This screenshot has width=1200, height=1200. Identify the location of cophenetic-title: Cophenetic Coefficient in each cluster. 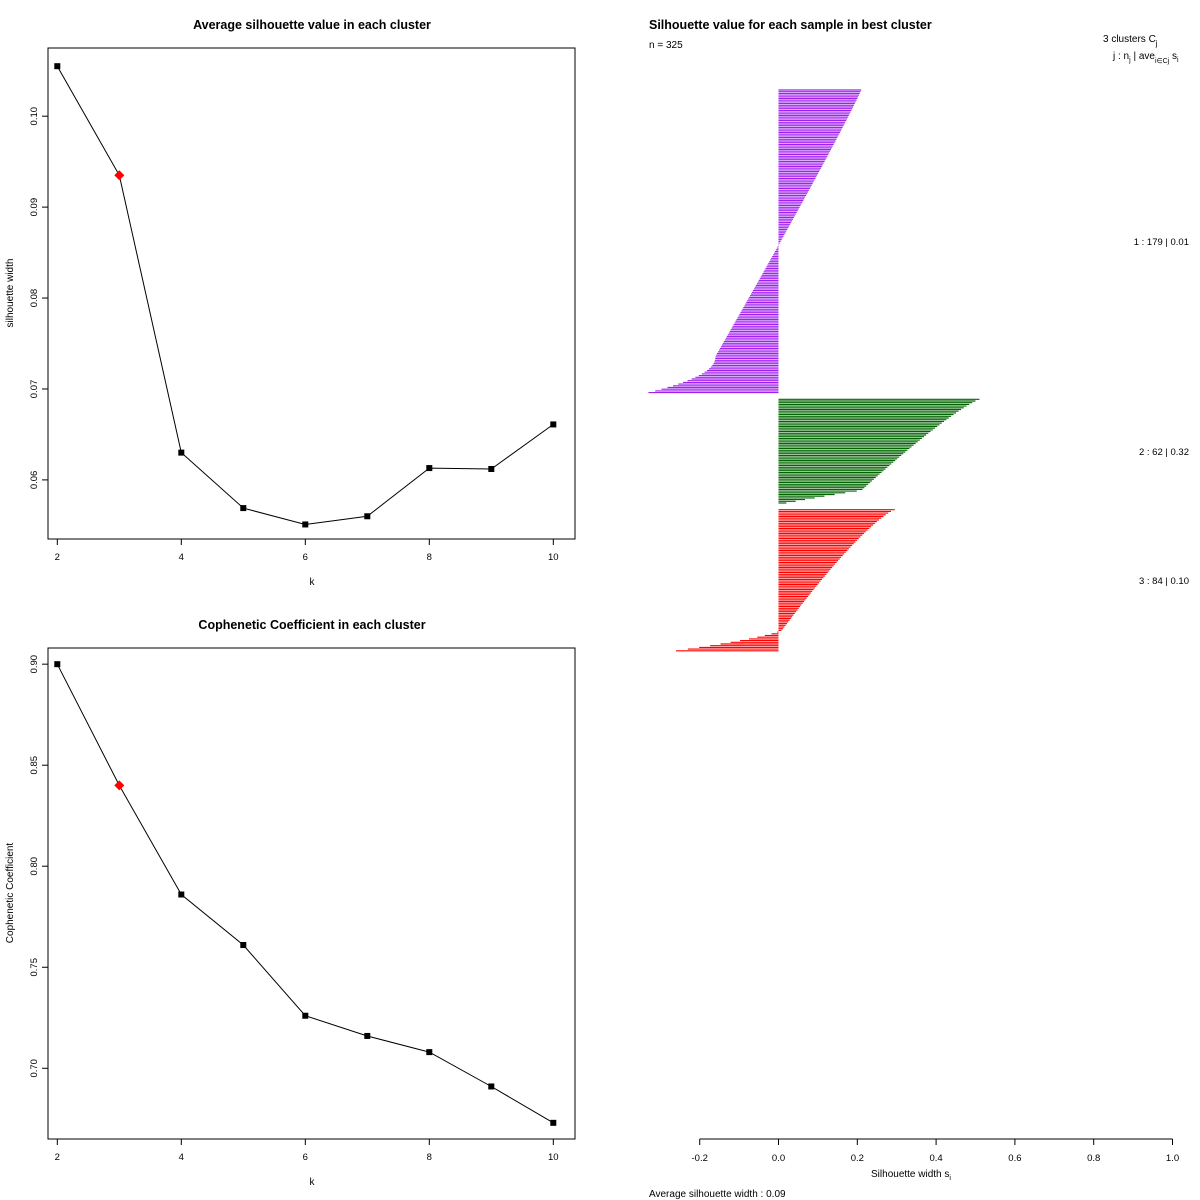
(311, 625).